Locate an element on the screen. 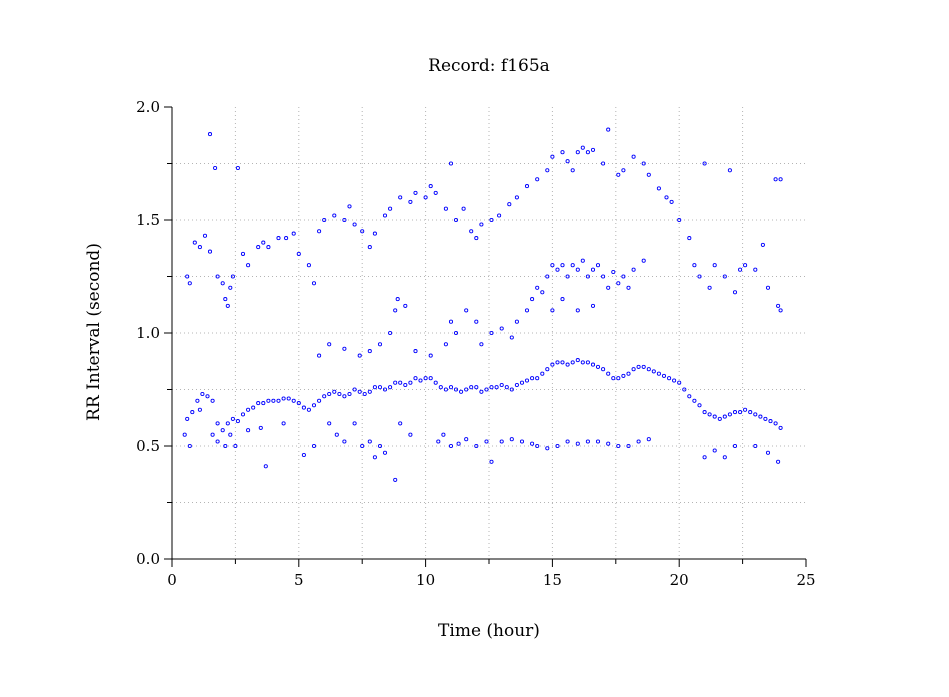 The height and width of the screenshot is (697, 949). y-axis-label: RR Interval (second) is located at coordinates (94, 332).